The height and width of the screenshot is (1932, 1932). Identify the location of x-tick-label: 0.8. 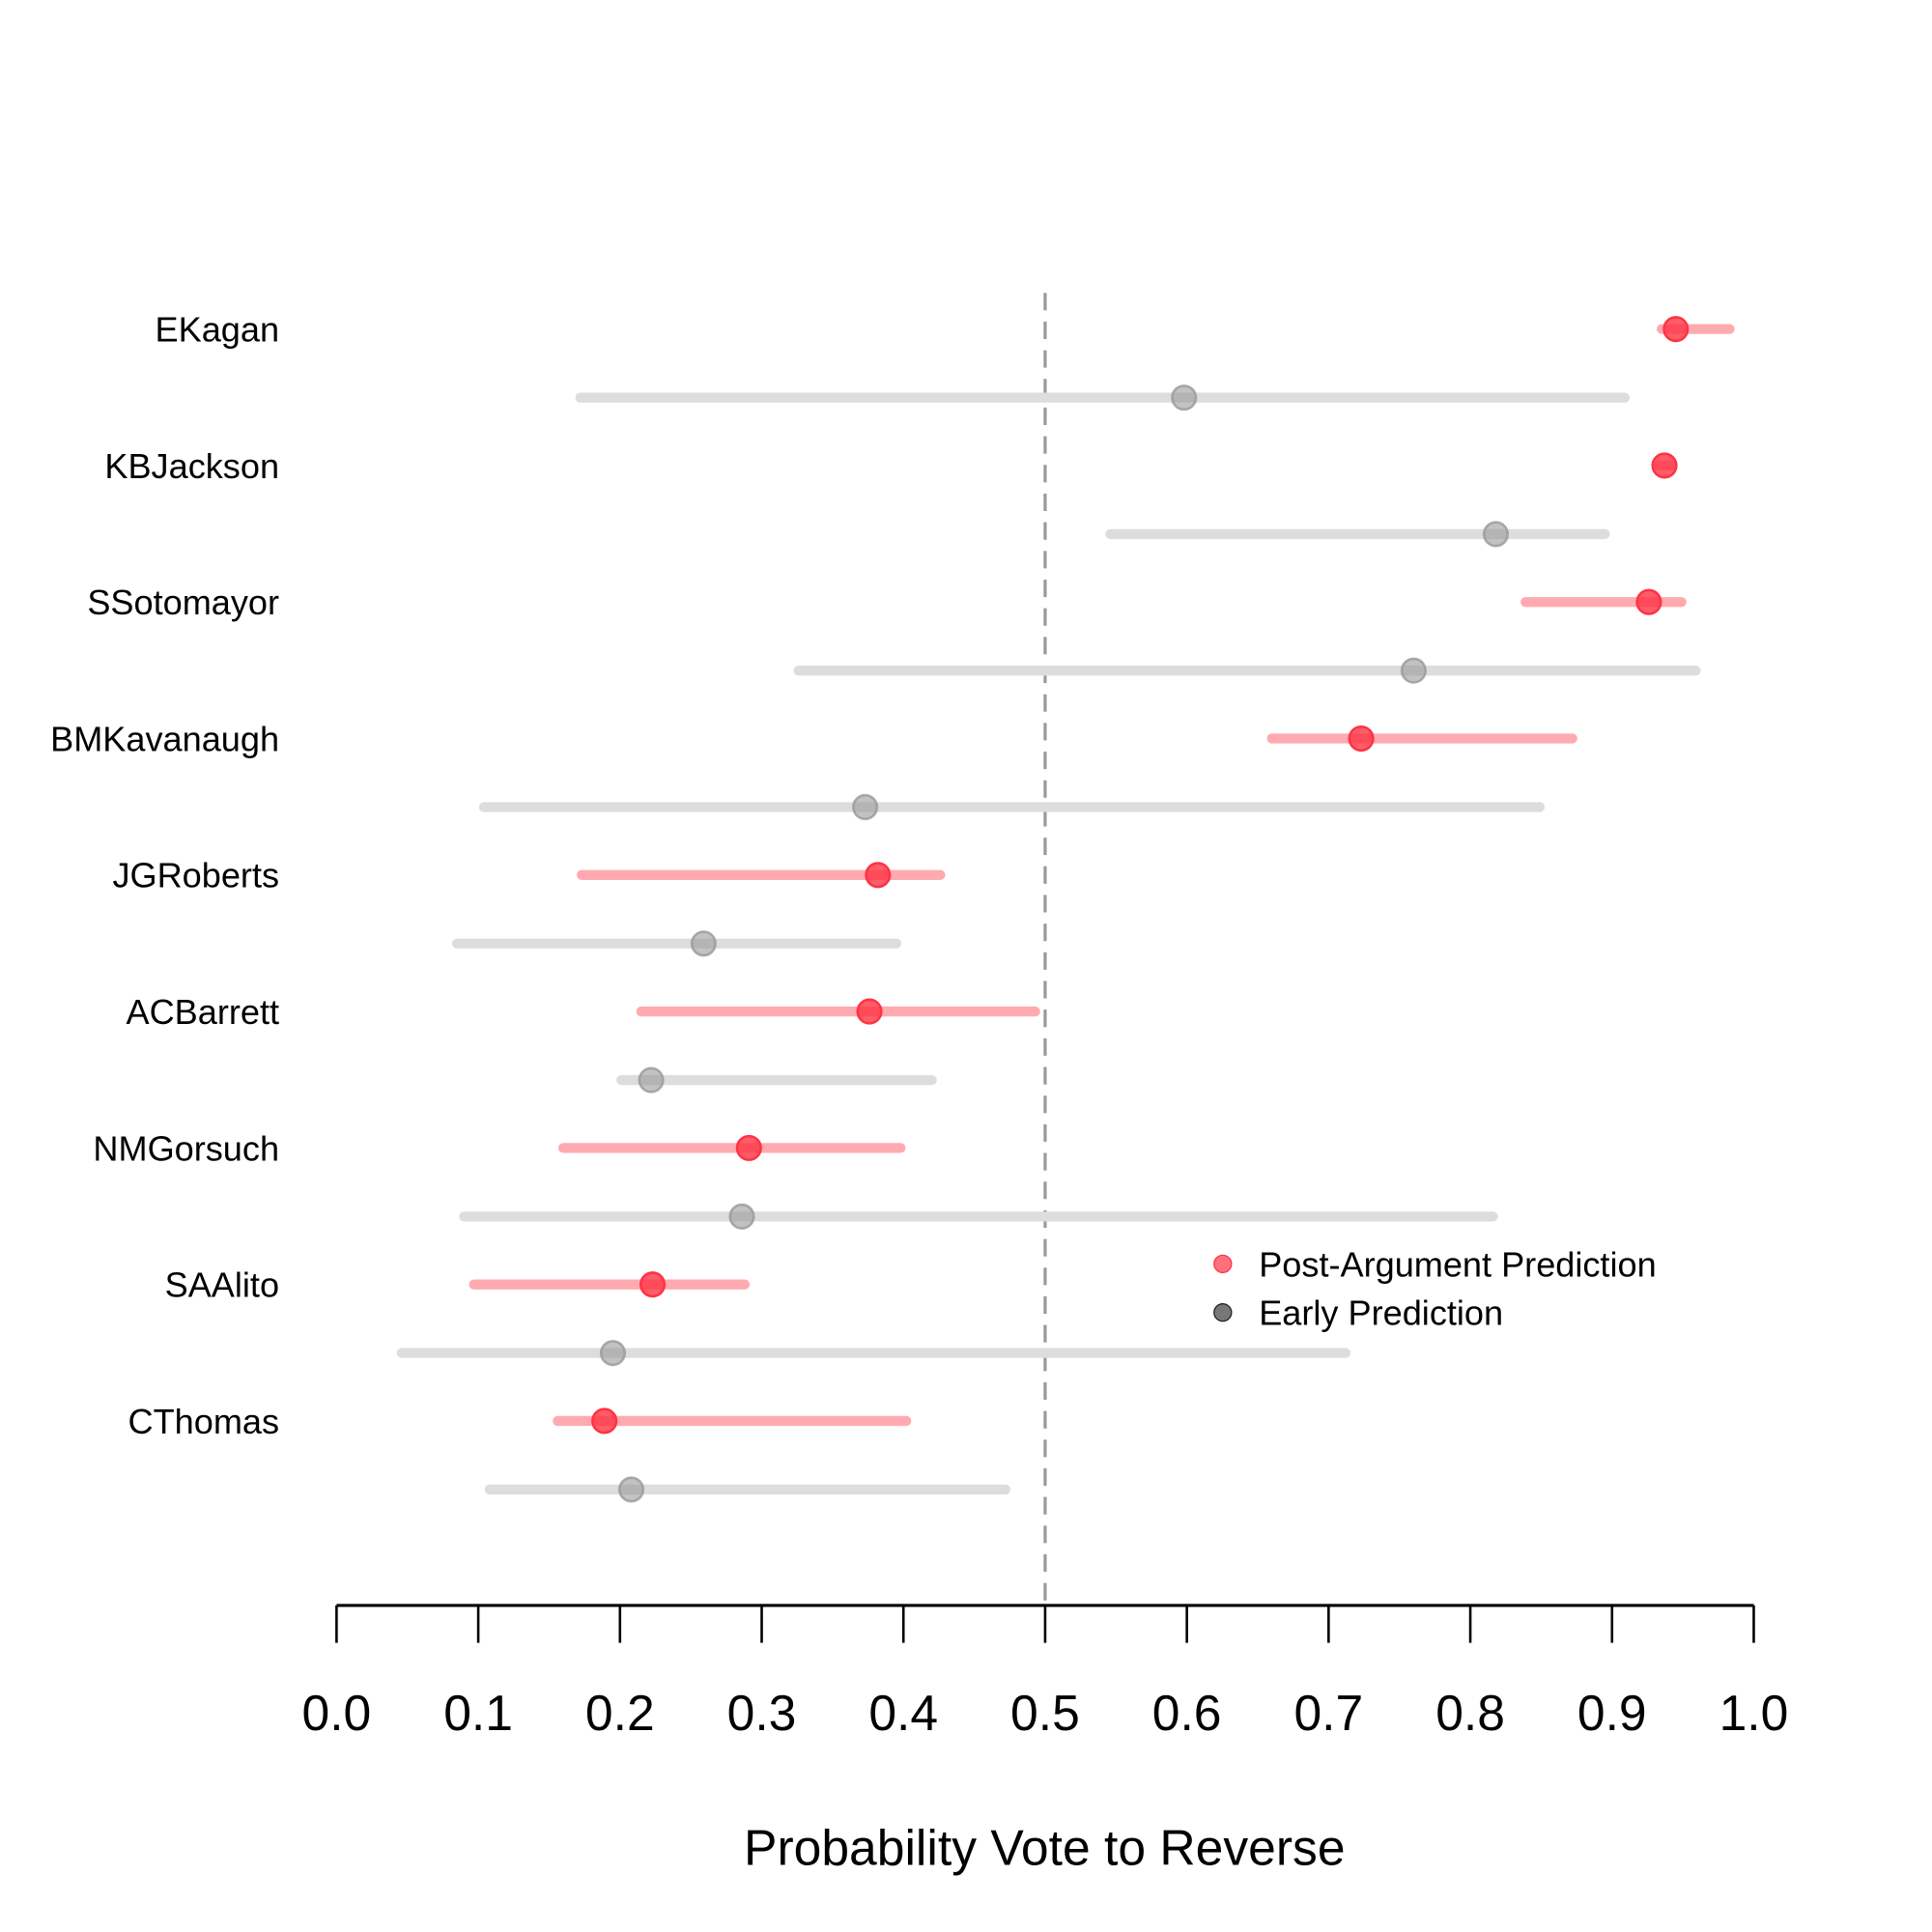
(1470, 1713).